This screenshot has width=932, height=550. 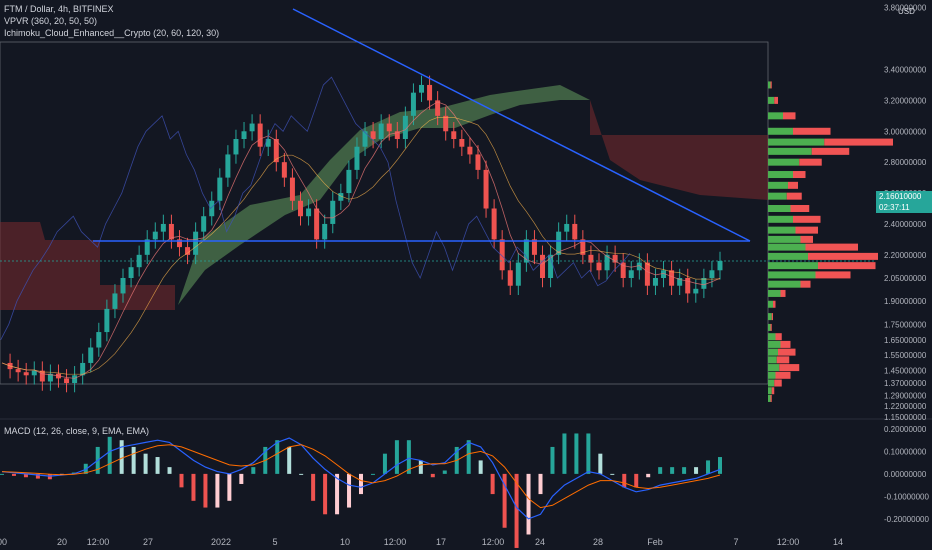 I want to click on price-axis-tick: 1.55000000, so click(x=905, y=355).